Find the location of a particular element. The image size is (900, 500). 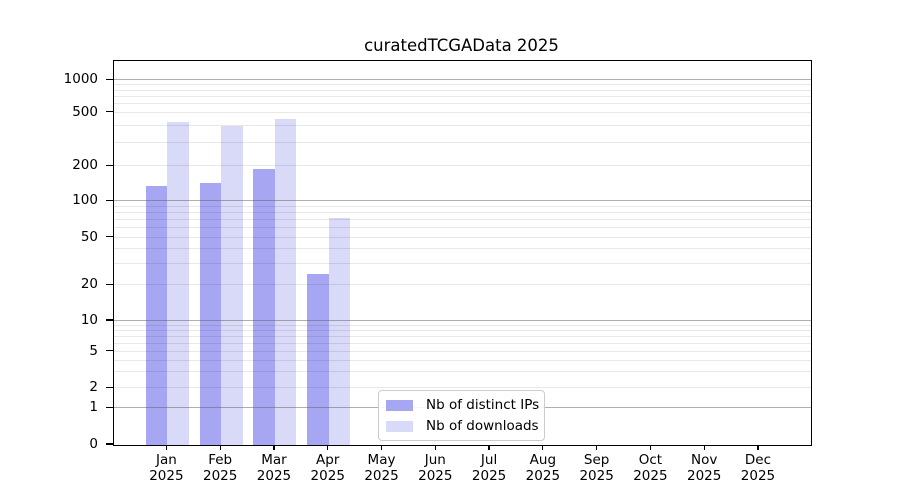

bar-distinct-ips-jan is located at coordinates (156, 315).